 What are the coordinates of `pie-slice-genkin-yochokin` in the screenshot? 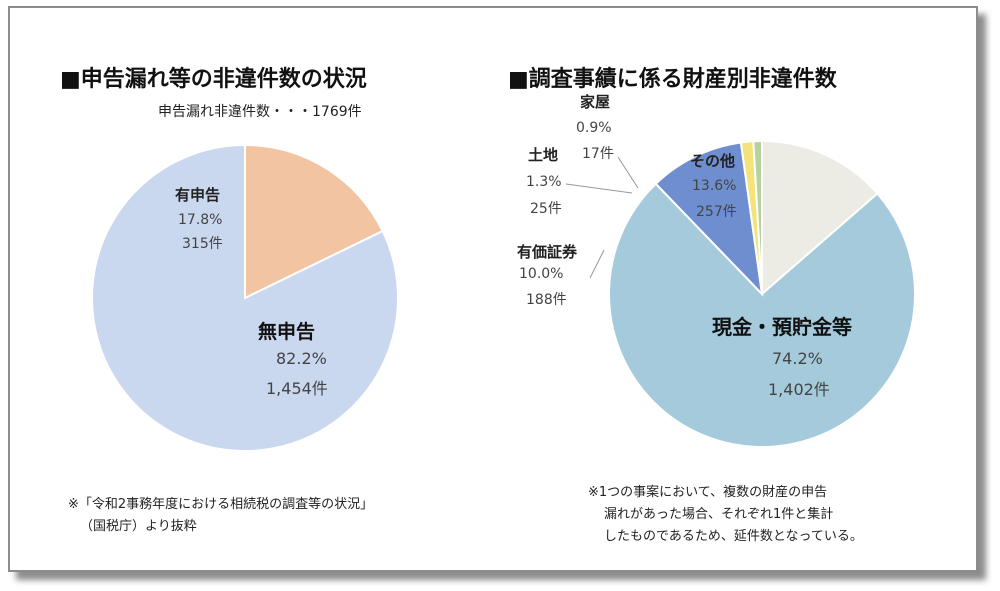 It's located at (762, 315).